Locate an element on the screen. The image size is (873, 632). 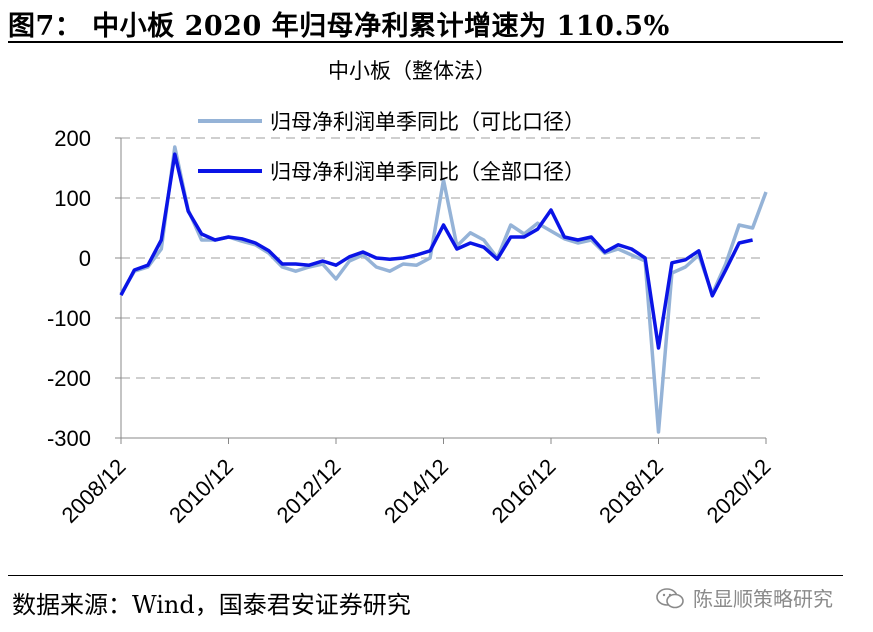
source-rule is located at coordinates (425, 575).